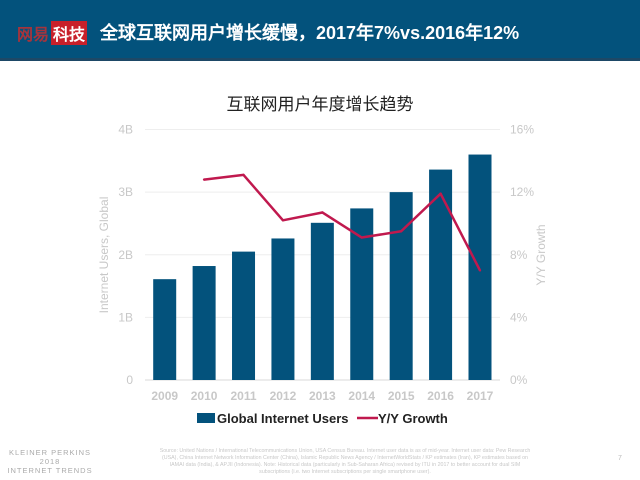 The height and width of the screenshot is (480, 640). I want to click on y-tick-label: 1B, so click(125, 317).